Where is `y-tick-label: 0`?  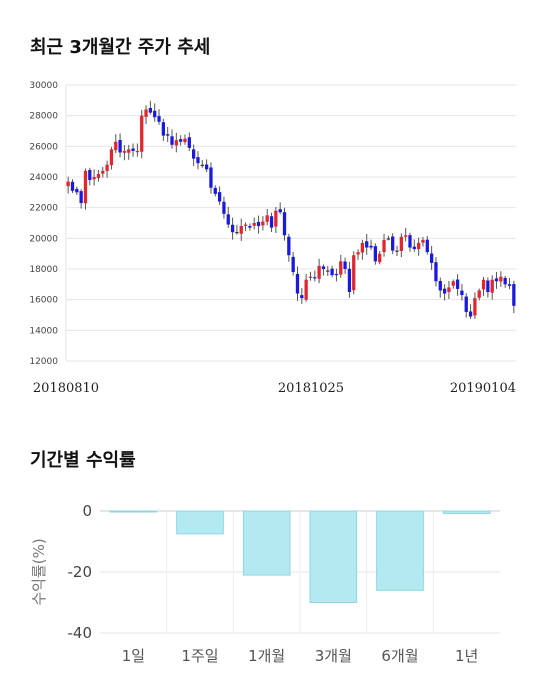
y-tick-label: 0 is located at coordinates (87, 511).